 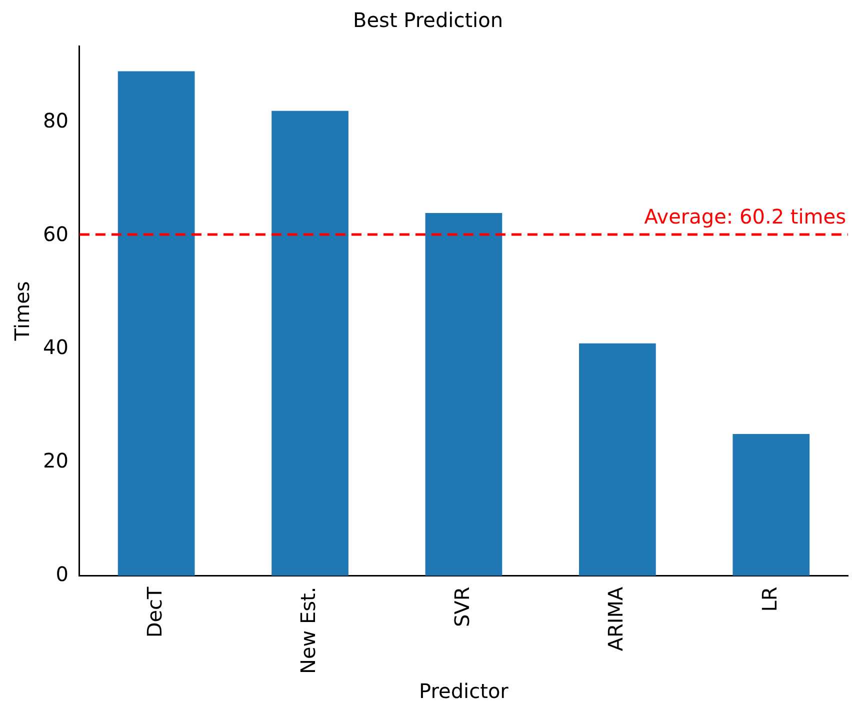 I want to click on x-tick-label: DecT, so click(x=154, y=612).